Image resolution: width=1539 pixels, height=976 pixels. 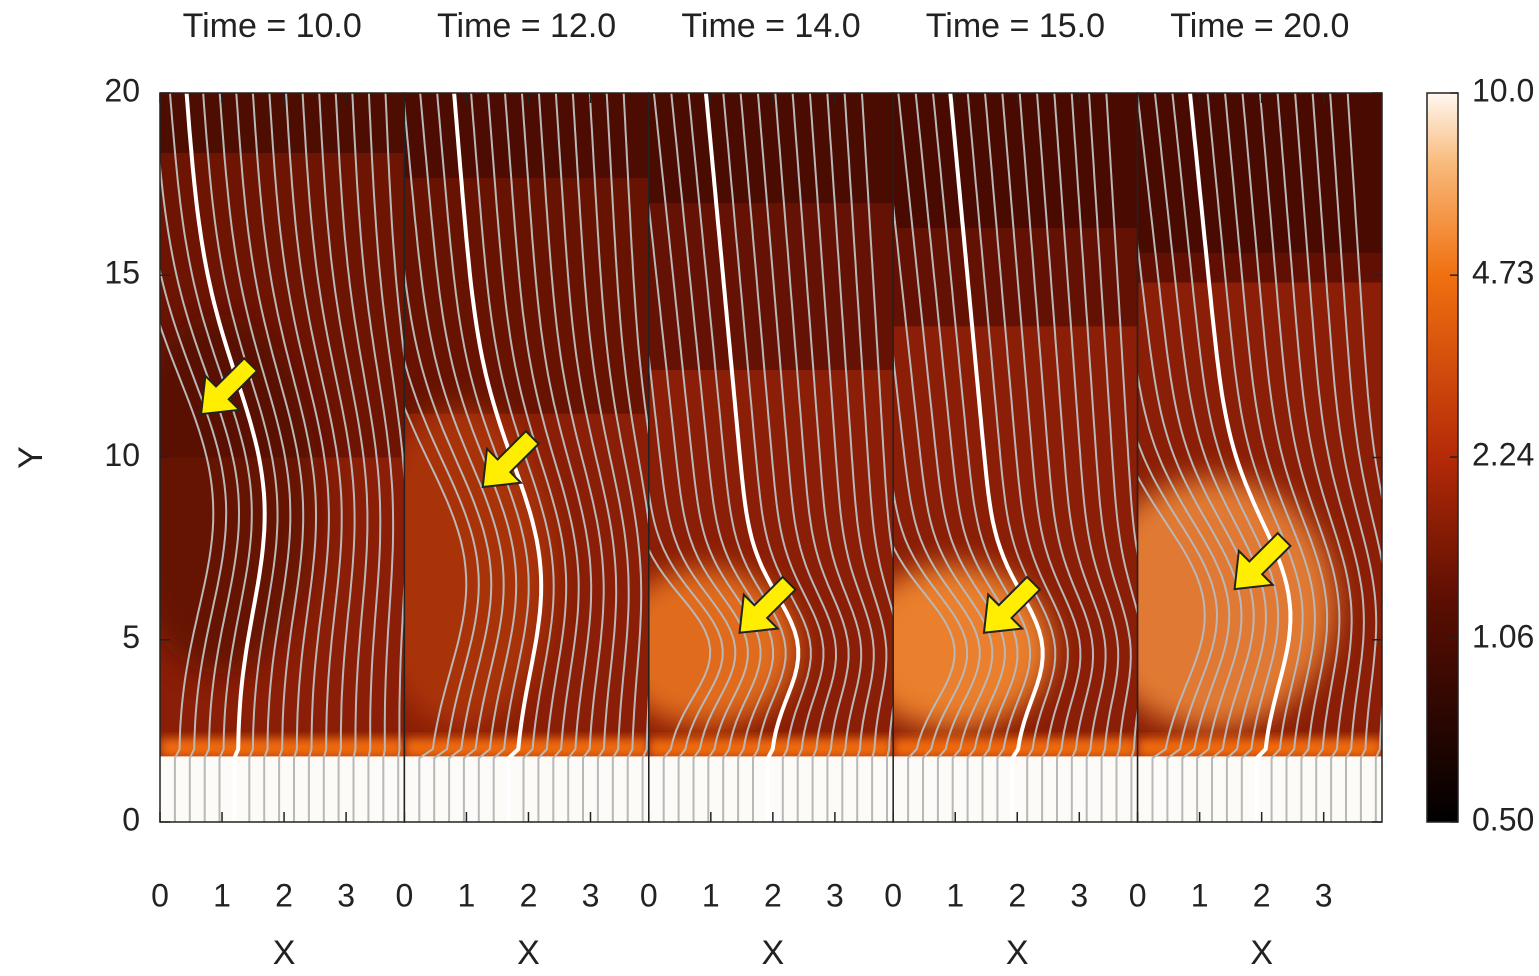 I want to click on panel-title: Time = 15.0, so click(x=1015, y=26).